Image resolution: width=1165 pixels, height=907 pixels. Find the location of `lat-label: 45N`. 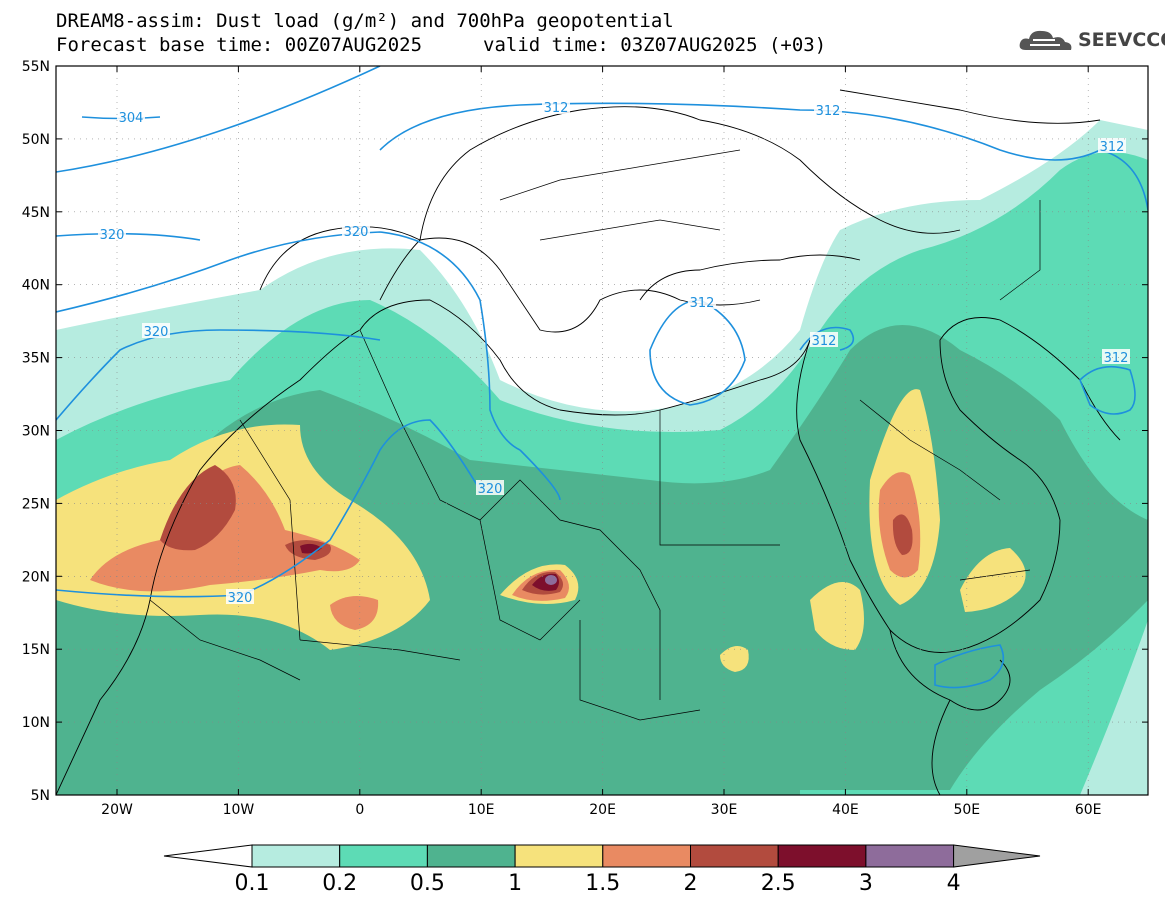

lat-label: 45N is located at coordinates (36, 213).